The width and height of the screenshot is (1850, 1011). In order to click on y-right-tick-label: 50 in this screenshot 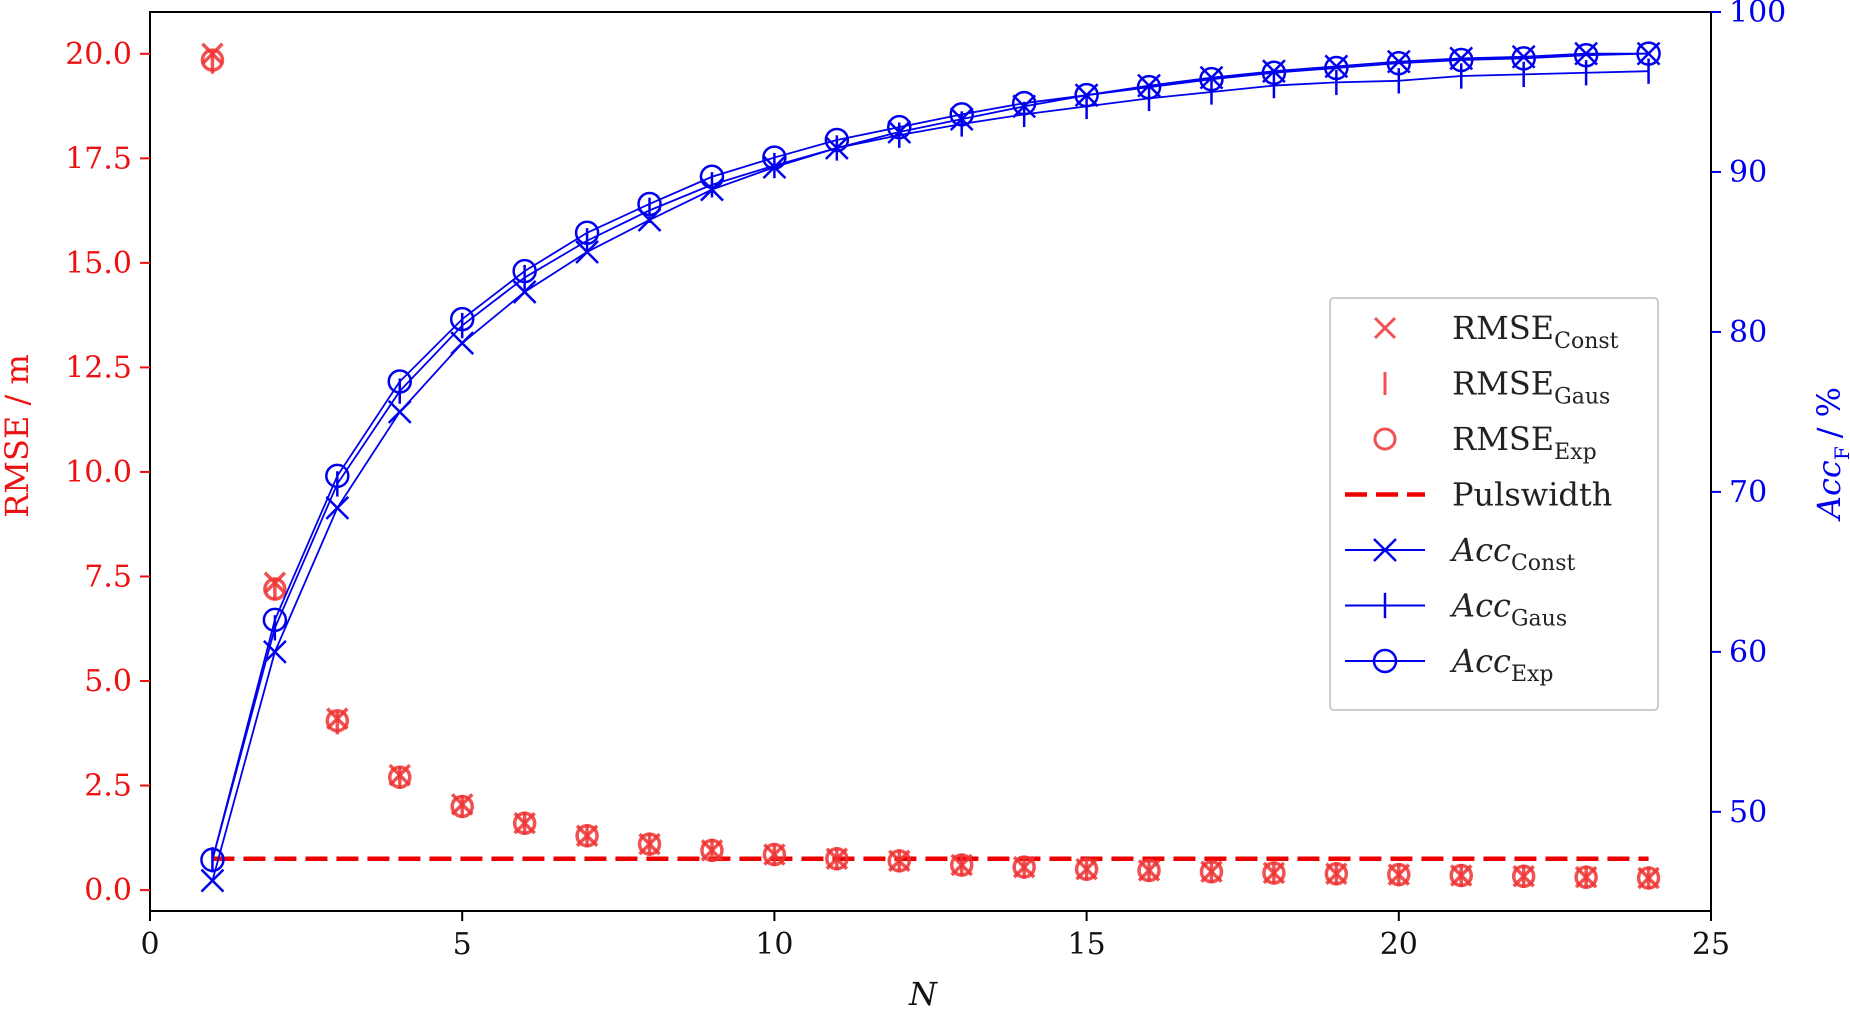, I will do `click(1748, 812)`.